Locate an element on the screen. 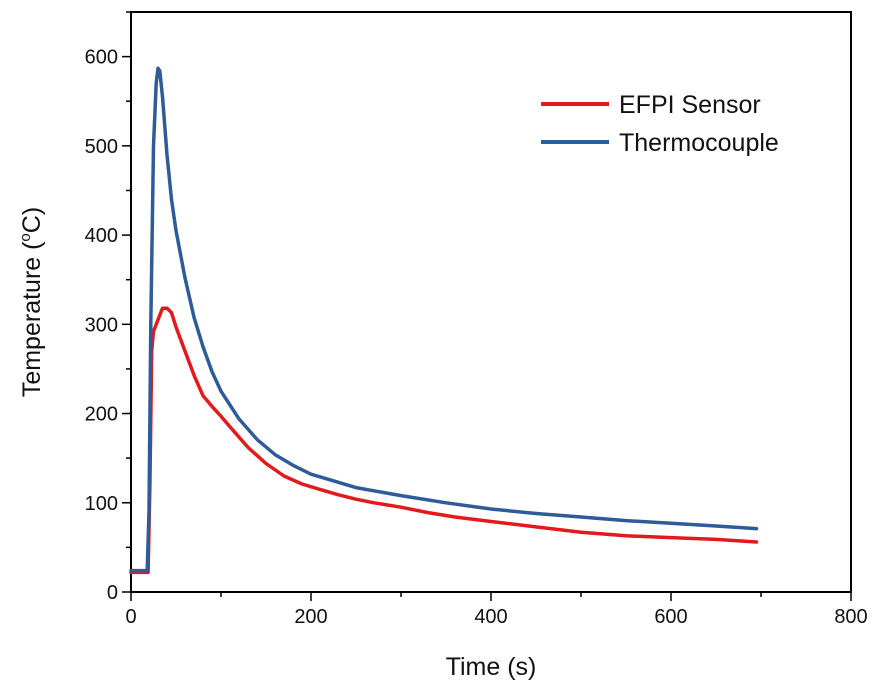  x-tick-label: 0 is located at coordinates (130, 617).